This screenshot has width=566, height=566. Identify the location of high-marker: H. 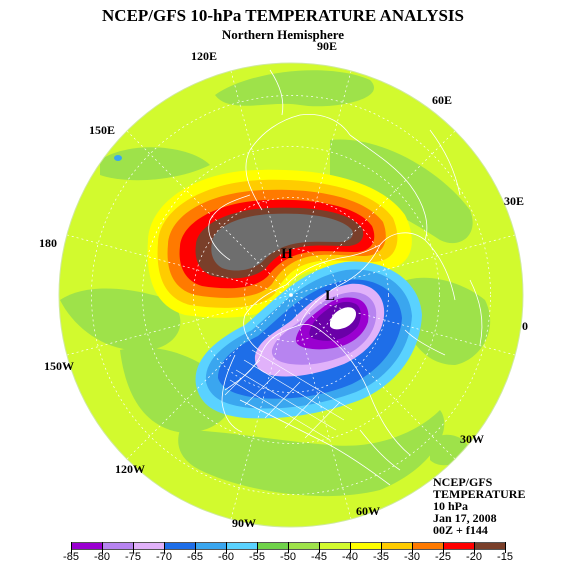
(287, 254).